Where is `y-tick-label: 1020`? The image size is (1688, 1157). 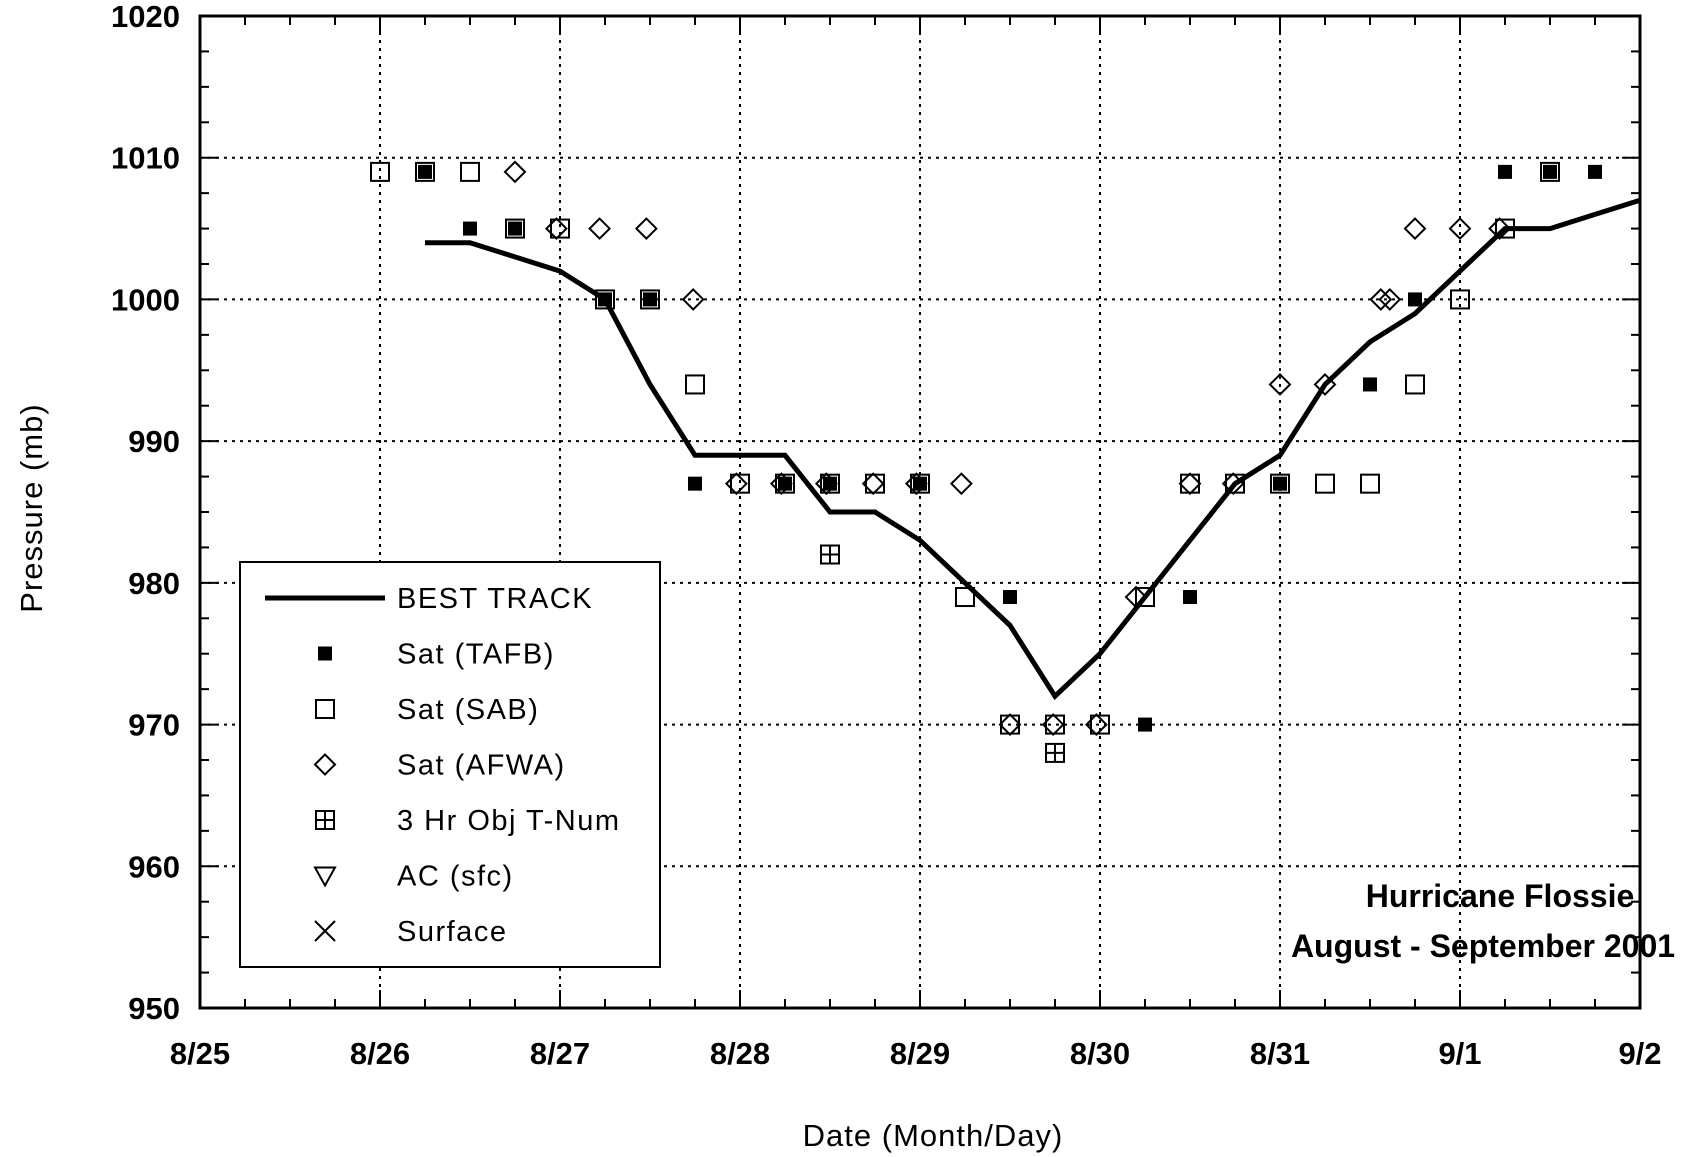 y-tick-label: 1020 is located at coordinates (145, 17).